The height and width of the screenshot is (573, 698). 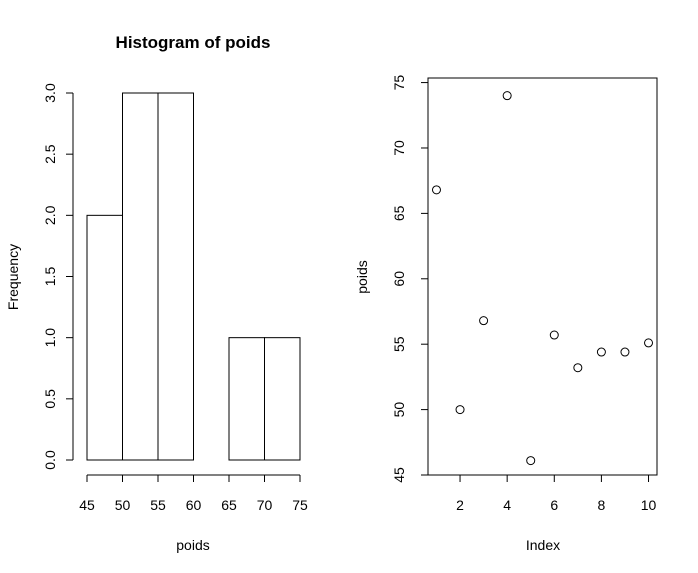 What do you see at coordinates (123, 505) in the screenshot?
I see `histogram-x-tick-label: 50` at bounding box center [123, 505].